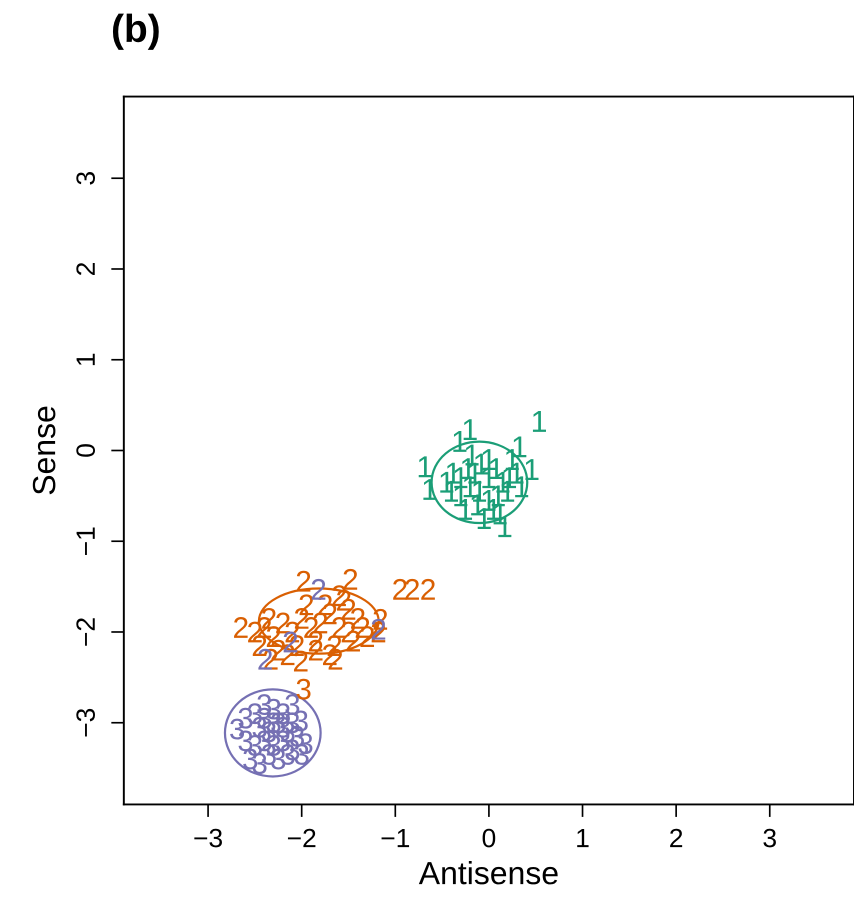 Image resolution: width=854 pixels, height=911 pixels. What do you see at coordinates (396, 838) in the screenshot?
I see `x-tick-label: −1` at bounding box center [396, 838].